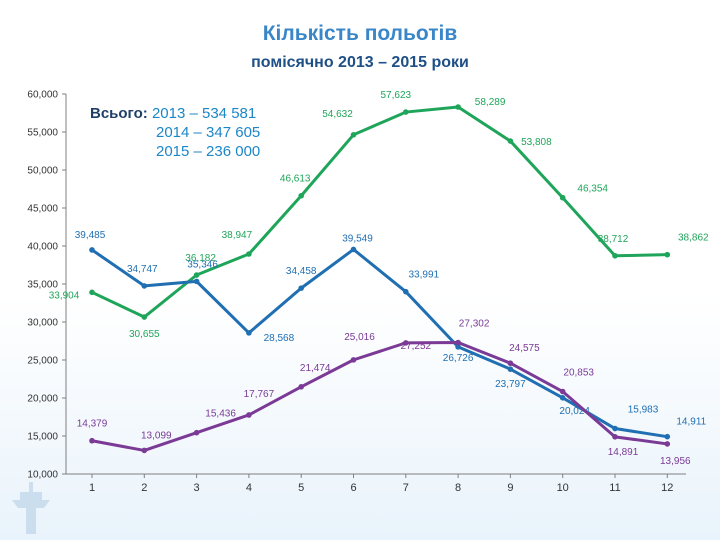 This screenshot has height=540, width=720. I want to click on series-1-data-label: 54,632, so click(337, 114).